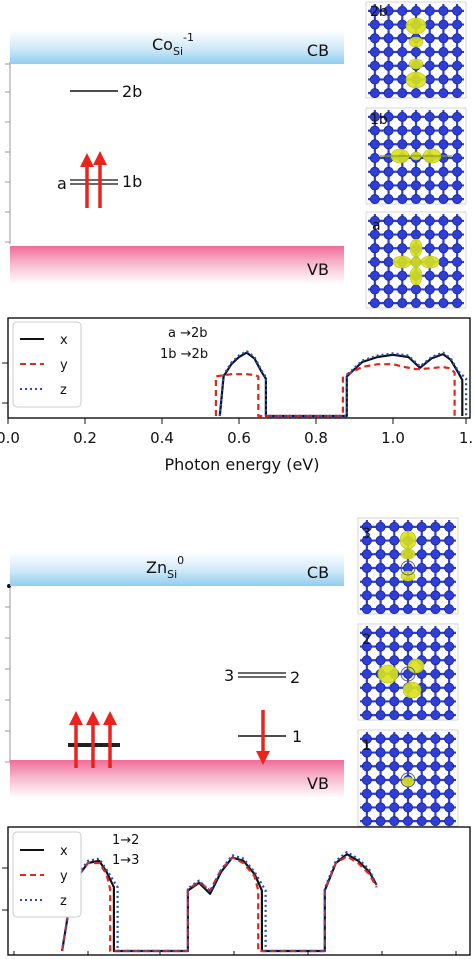 This screenshot has width=474, height=959. I want to click on orbital-panel-2b: 2b, so click(416, 50).